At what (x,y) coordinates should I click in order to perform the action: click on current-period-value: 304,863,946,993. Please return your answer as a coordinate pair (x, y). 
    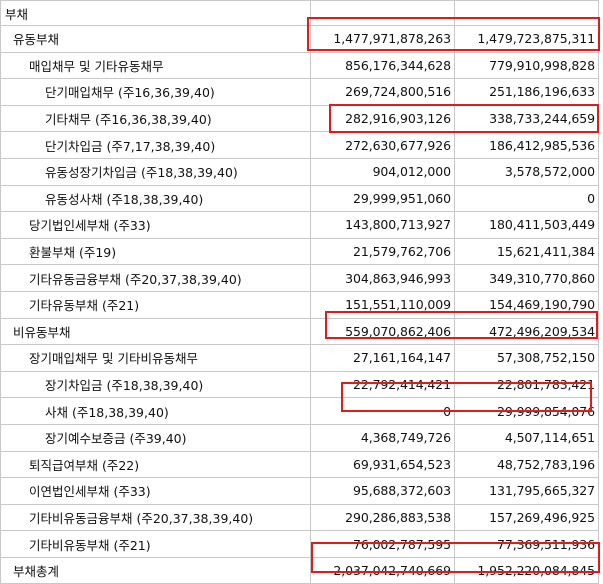
    Looking at the image, I should click on (382, 278).